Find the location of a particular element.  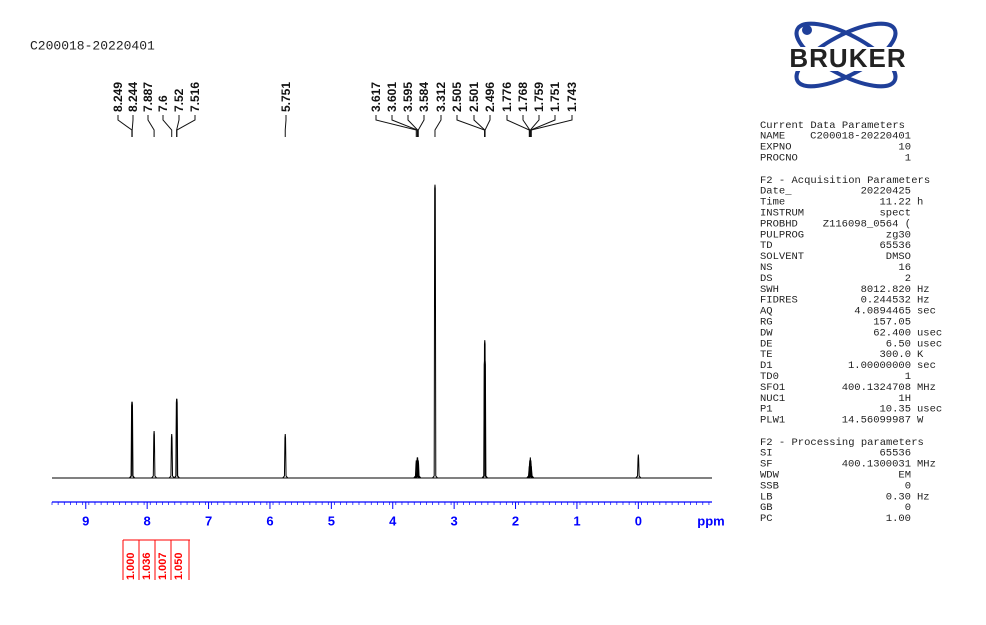

parameter-unit: Hz is located at coordinates (923, 497).